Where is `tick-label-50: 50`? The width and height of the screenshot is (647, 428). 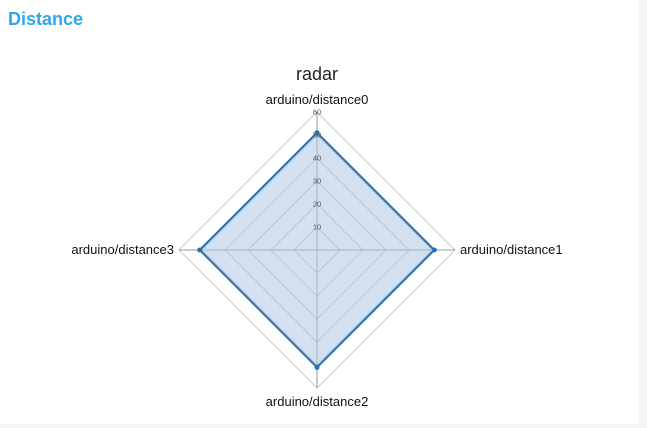
tick-label-50: 50 is located at coordinates (317, 135).